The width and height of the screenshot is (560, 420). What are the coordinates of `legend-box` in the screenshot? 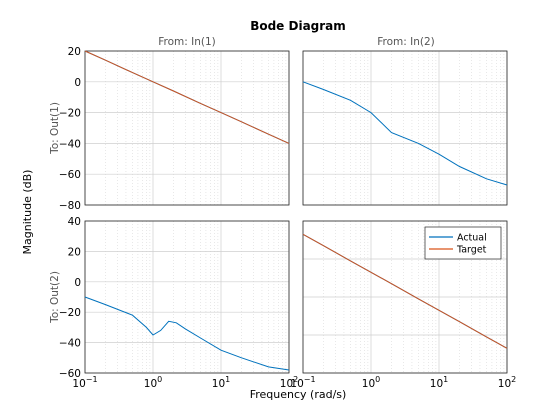 It's located at (463, 243).